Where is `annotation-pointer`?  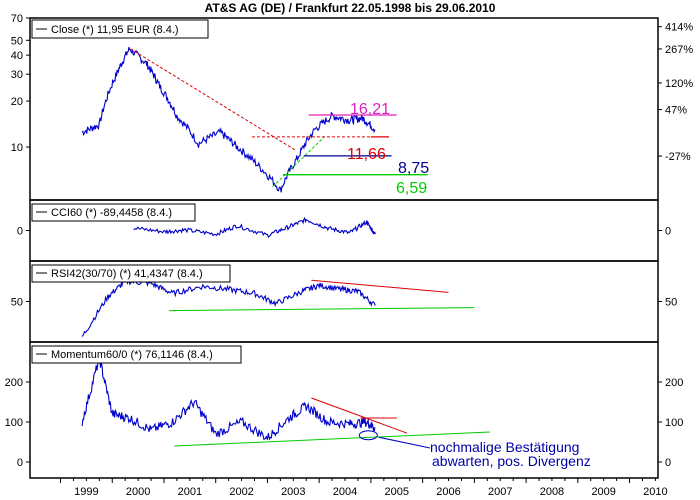
annotation-pointer is located at coordinates (404, 442).